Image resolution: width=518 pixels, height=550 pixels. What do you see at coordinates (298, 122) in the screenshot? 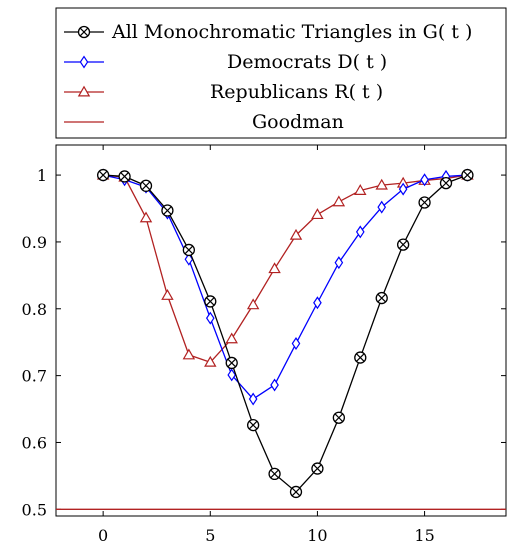
I see `legend-label-3: Goodman` at bounding box center [298, 122].